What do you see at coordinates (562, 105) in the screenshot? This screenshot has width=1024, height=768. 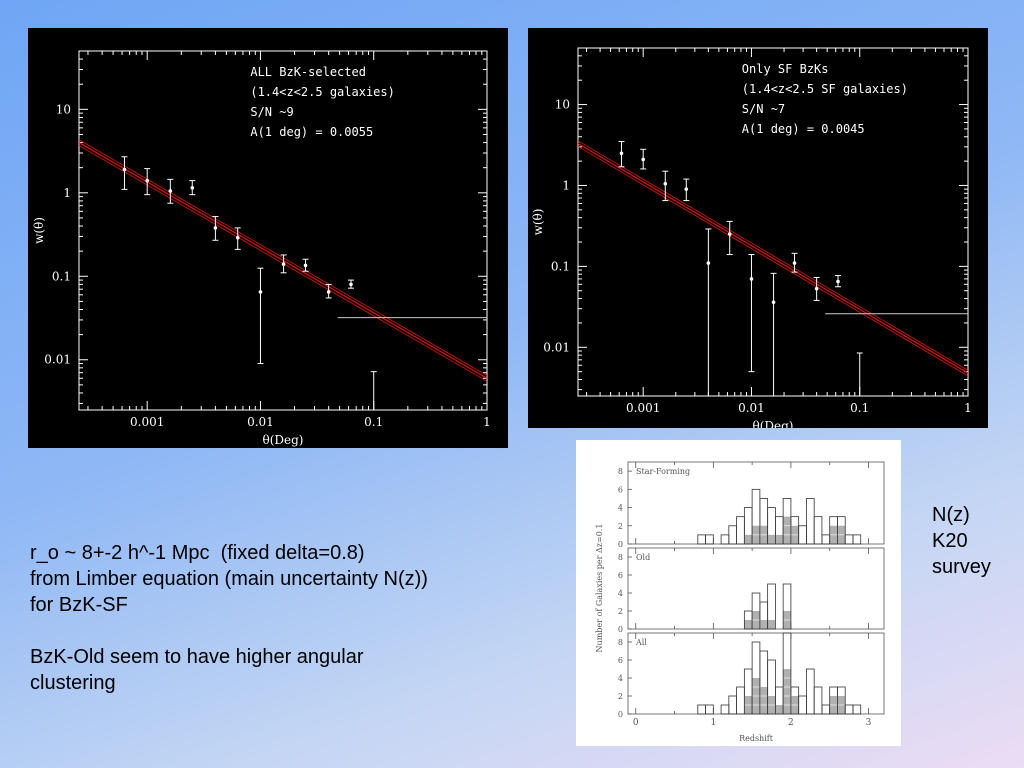 I see `y-tick-label: 10` at bounding box center [562, 105].